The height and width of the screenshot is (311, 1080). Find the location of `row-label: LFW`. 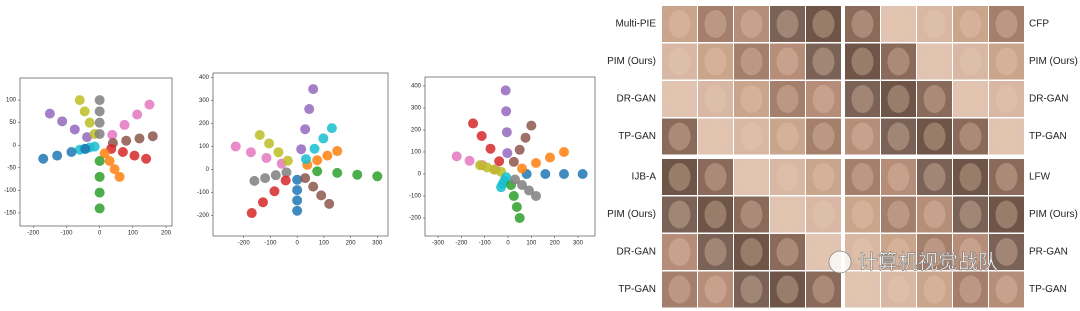

row-label: LFW is located at coordinates (1040, 177).